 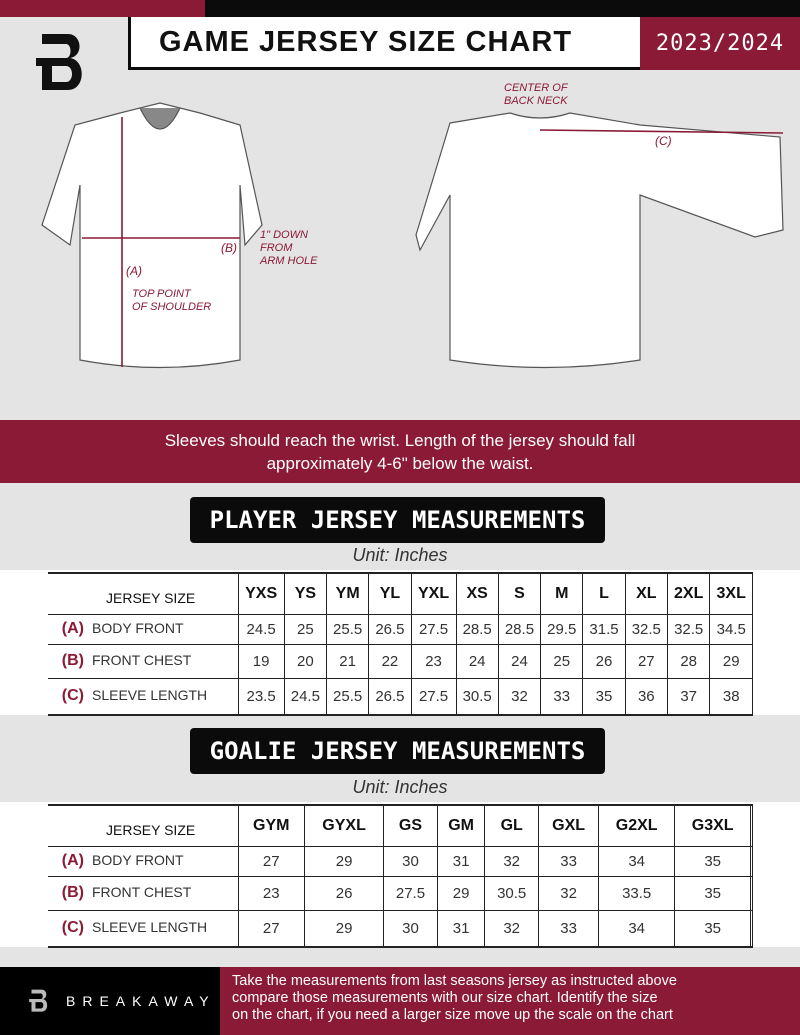 I want to click on jersey-size-label: JERSEY SIZE, so click(x=143, y=825).